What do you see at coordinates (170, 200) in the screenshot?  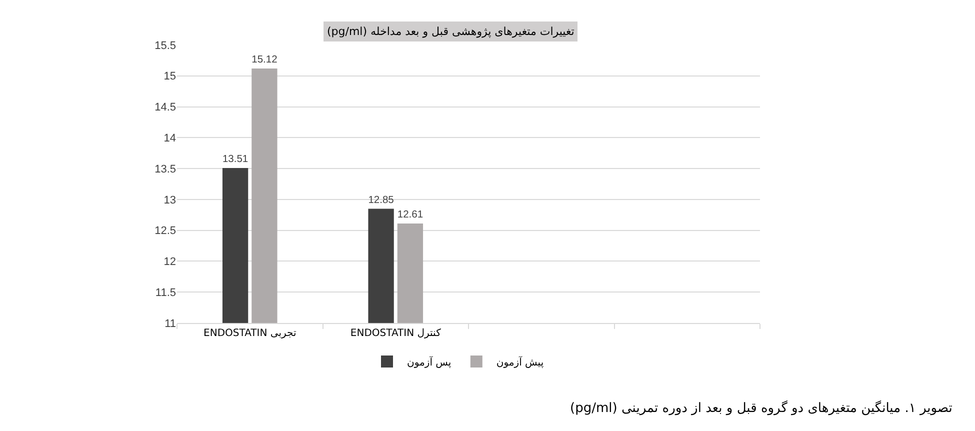 I see `y-tick-label: 13` at bounding box center [170, 200].